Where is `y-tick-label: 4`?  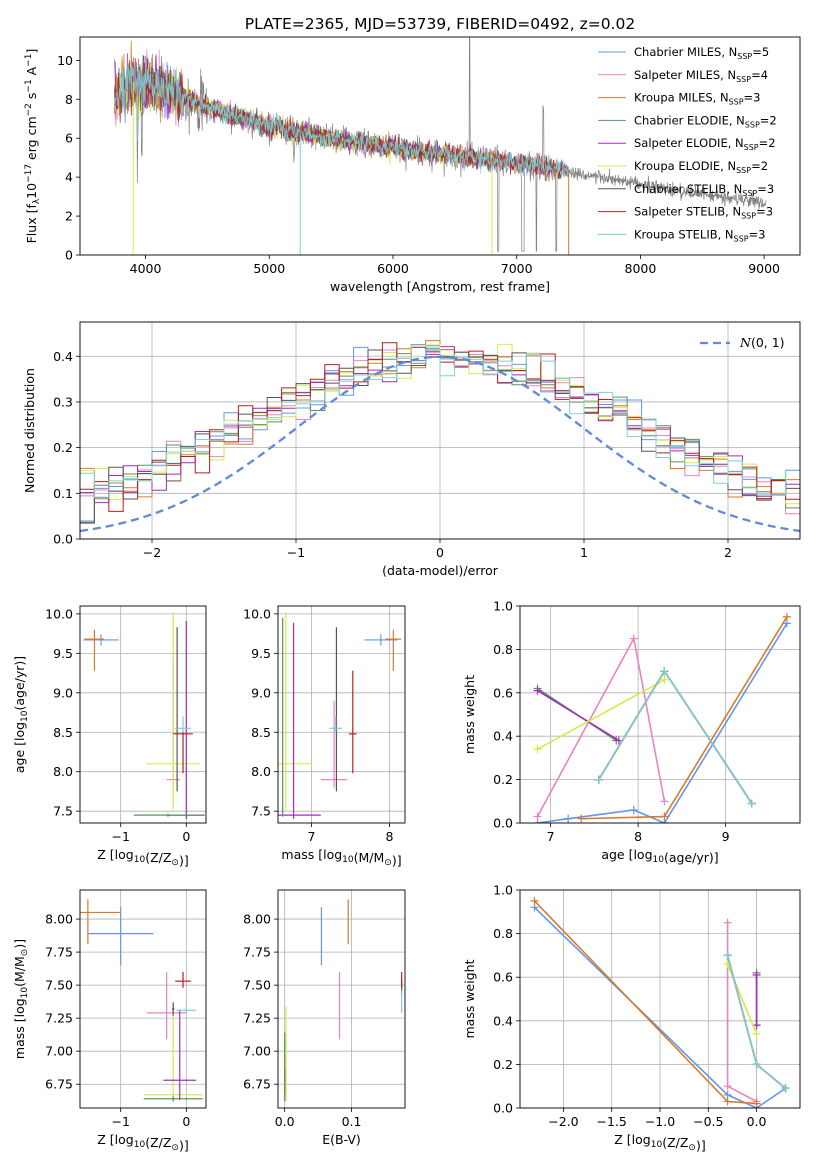
y-tick-label: 4 is located at coordinates (69, 177).